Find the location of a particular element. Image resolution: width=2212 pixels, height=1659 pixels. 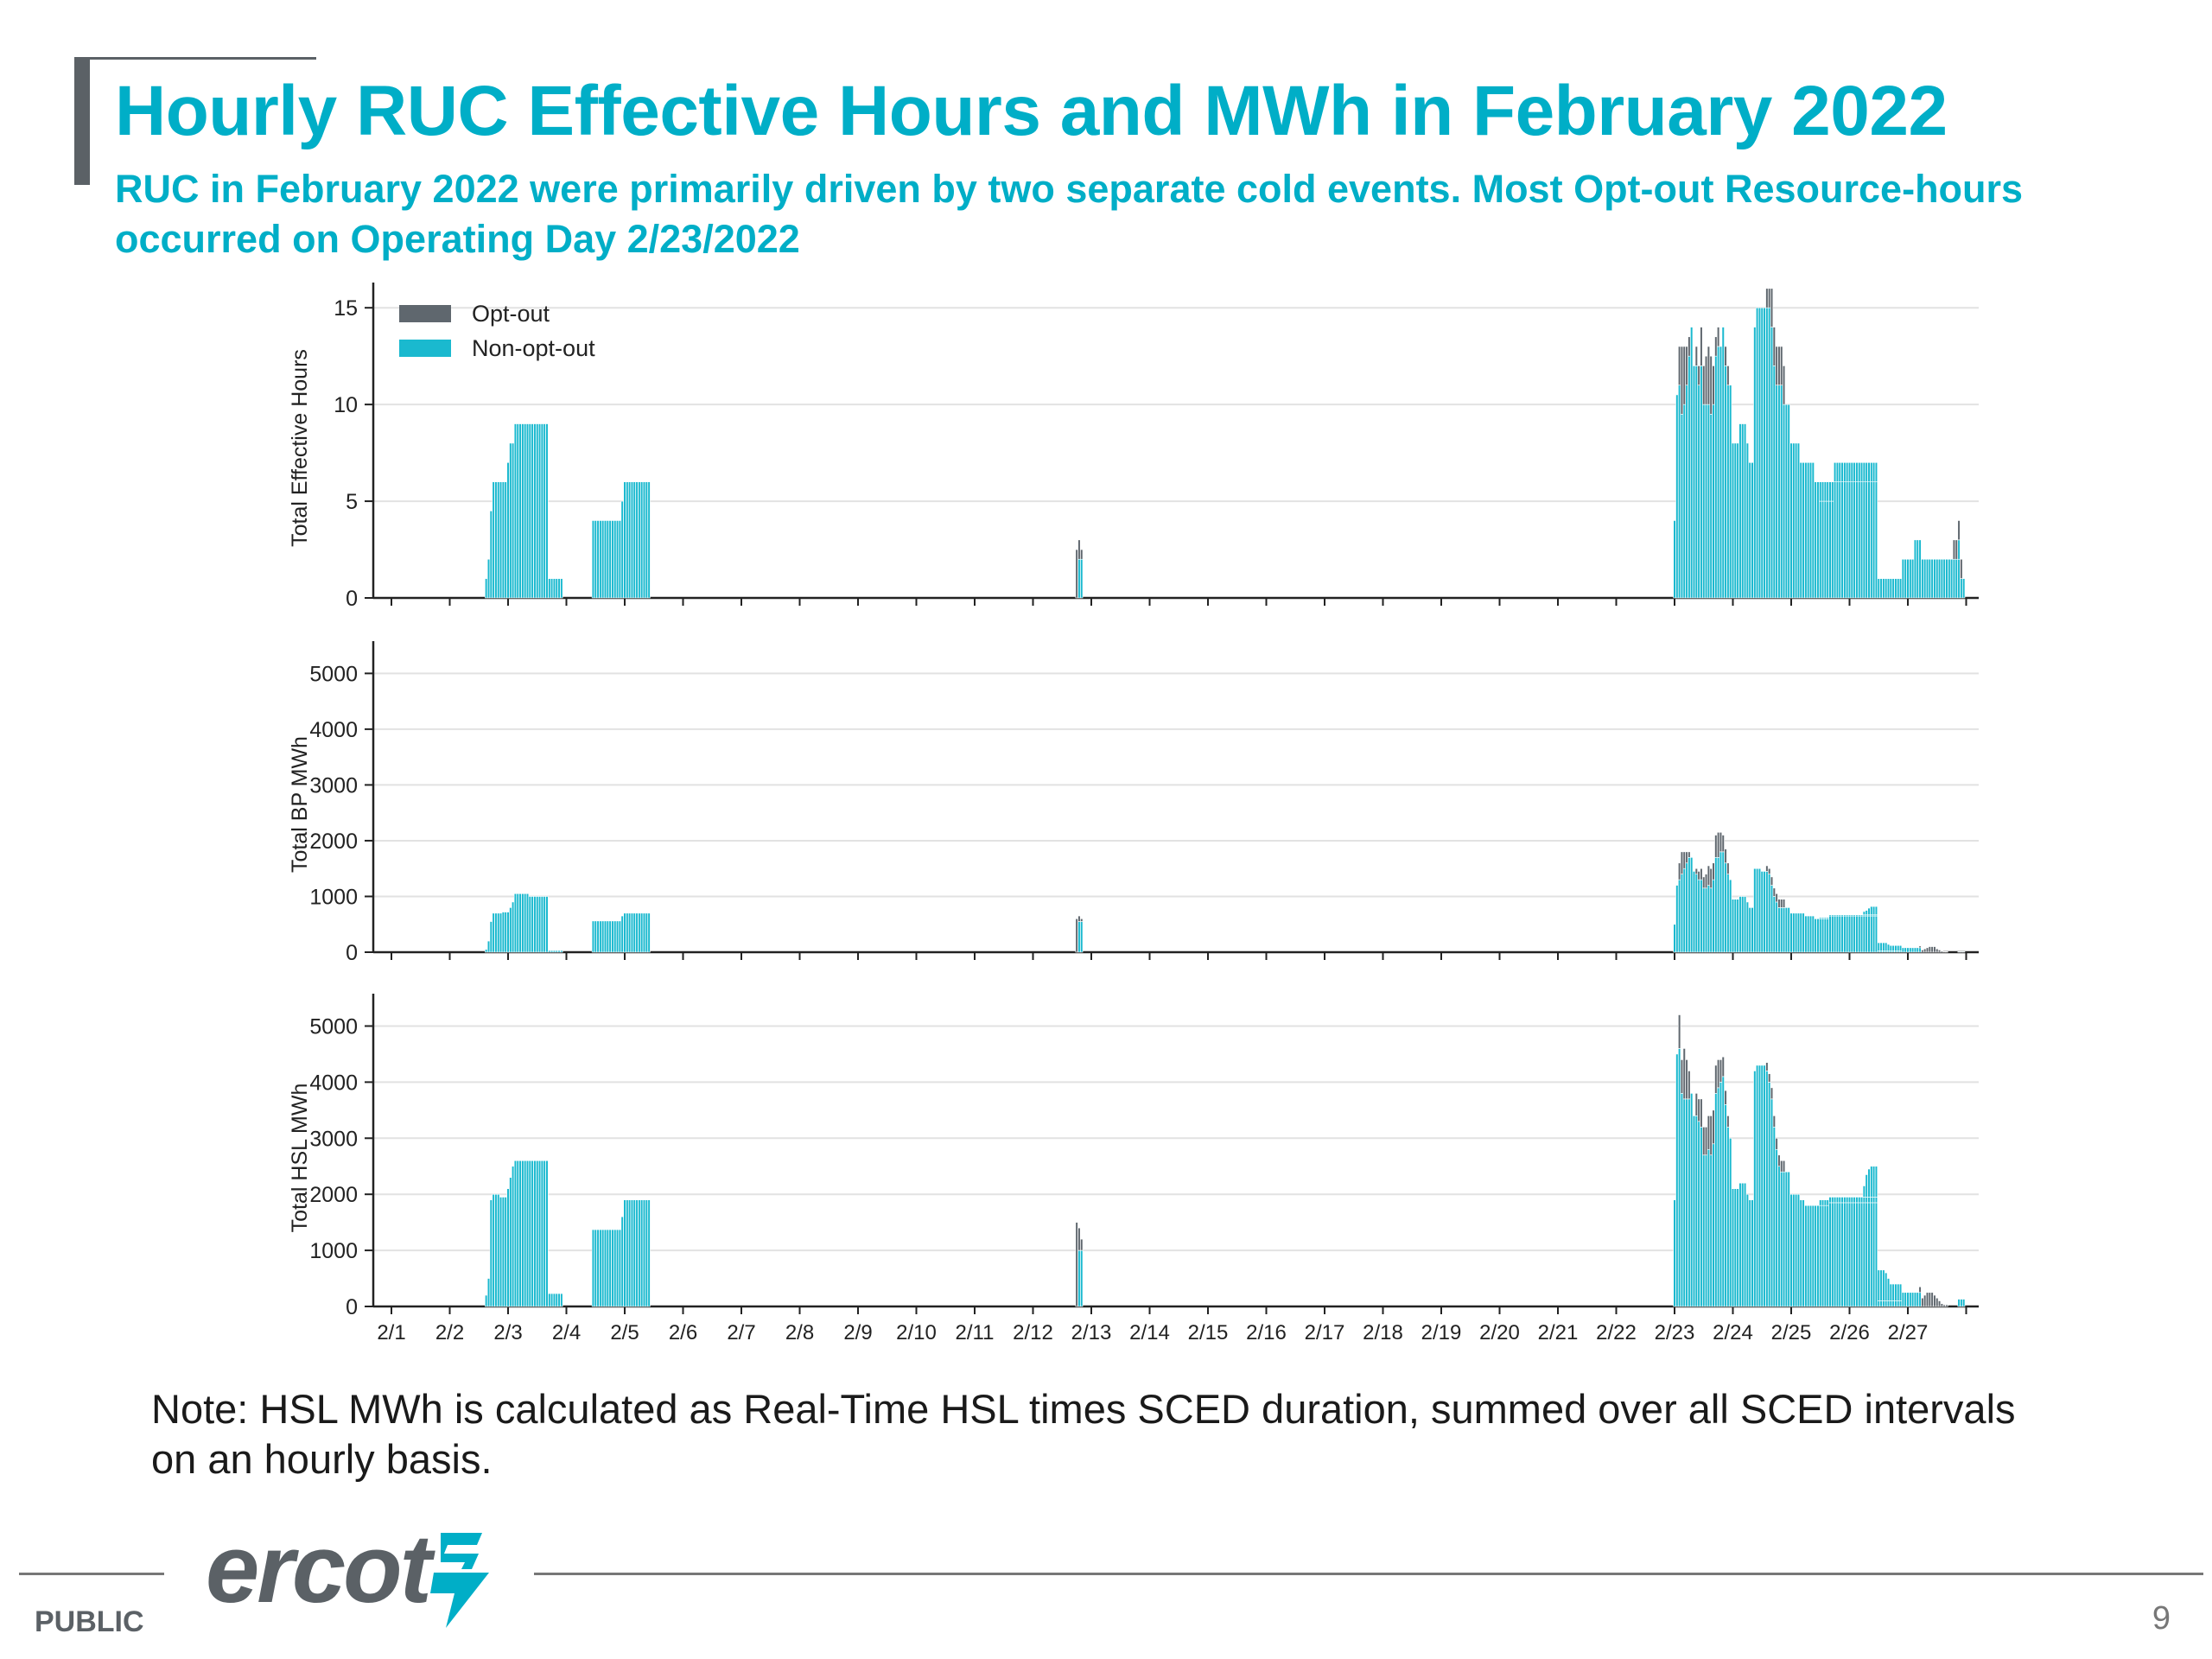

logo-wordmark: ercot is located at coordinates (319, 1569).